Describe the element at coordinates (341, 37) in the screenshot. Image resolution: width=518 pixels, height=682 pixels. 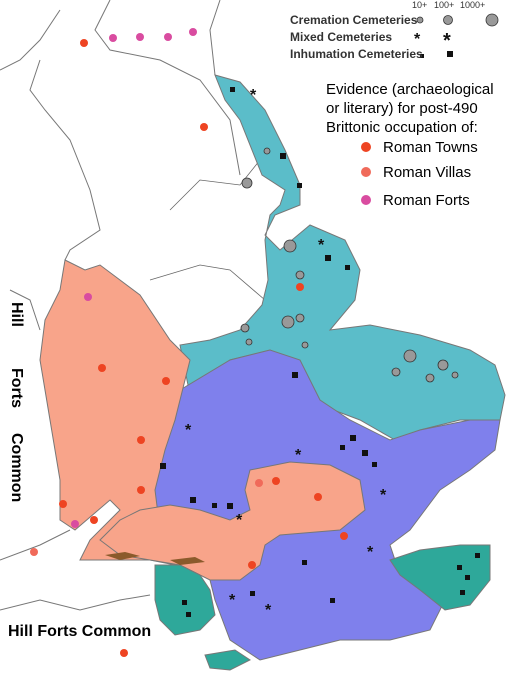
I see `legend-label: Mixed Cemeteries` at that location.